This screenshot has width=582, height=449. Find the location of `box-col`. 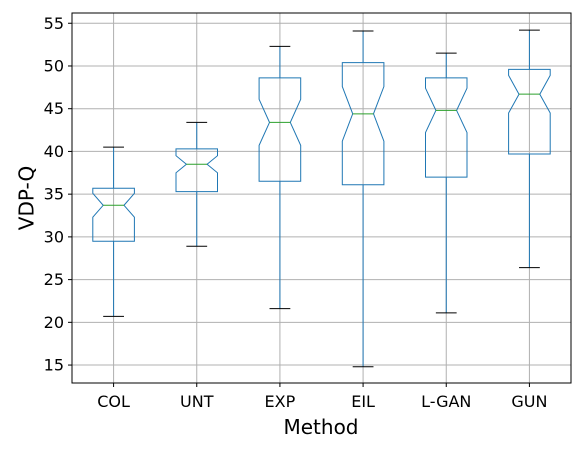

box-col is located at coordinates (113, 231).